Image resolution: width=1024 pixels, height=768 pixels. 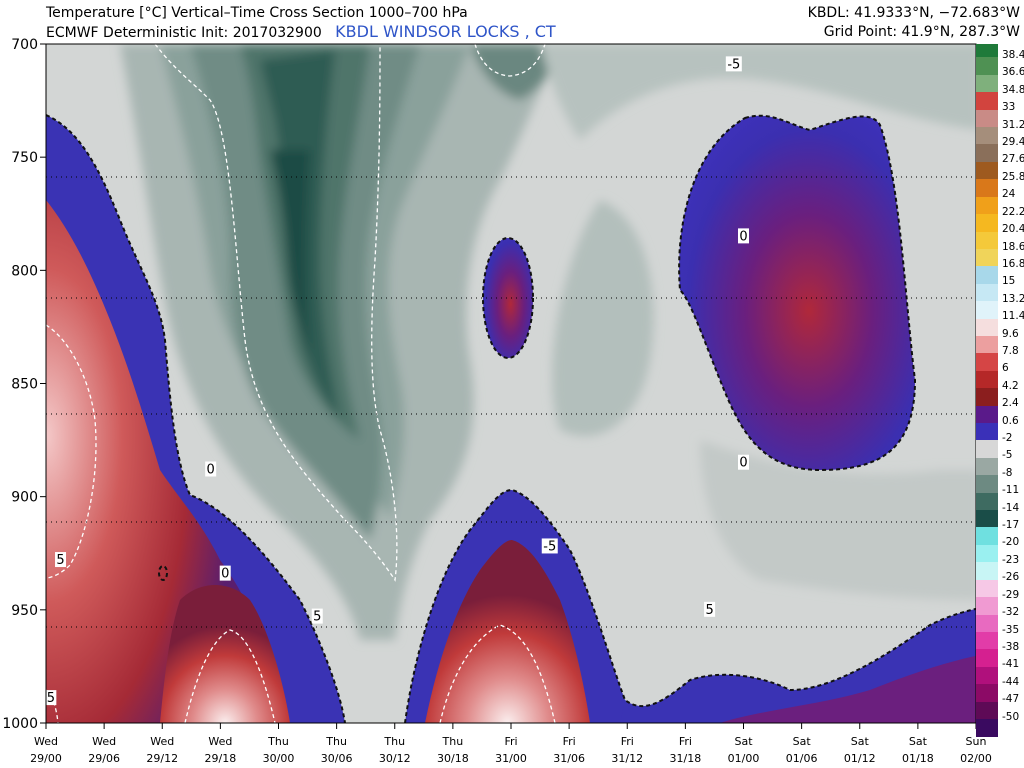 What do you see at coordinates (184, 33) in the screenshot?
I see `model-init-label: ECMWF Deterministic Init: 2017032900` at bounding box center [184, 33].